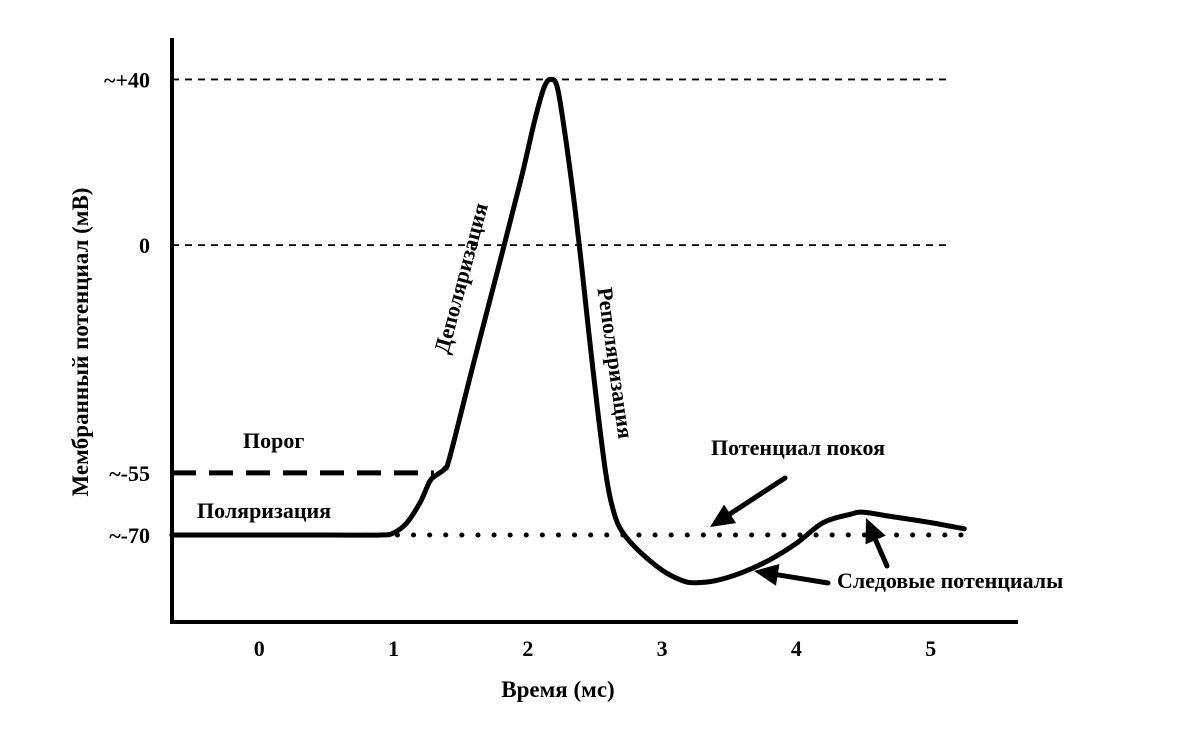 Image resolution: width=1200 pixels, height=730 pixels. I want to click on y-tick-label: ~+40, so click(127, 79).